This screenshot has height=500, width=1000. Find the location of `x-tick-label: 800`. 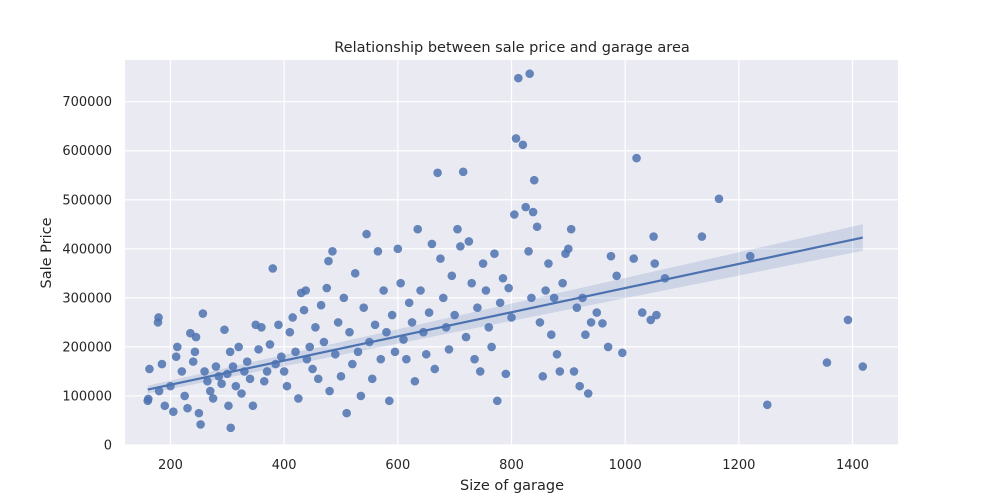

x-tick-label: 800 is located at coordinates (511, 465).